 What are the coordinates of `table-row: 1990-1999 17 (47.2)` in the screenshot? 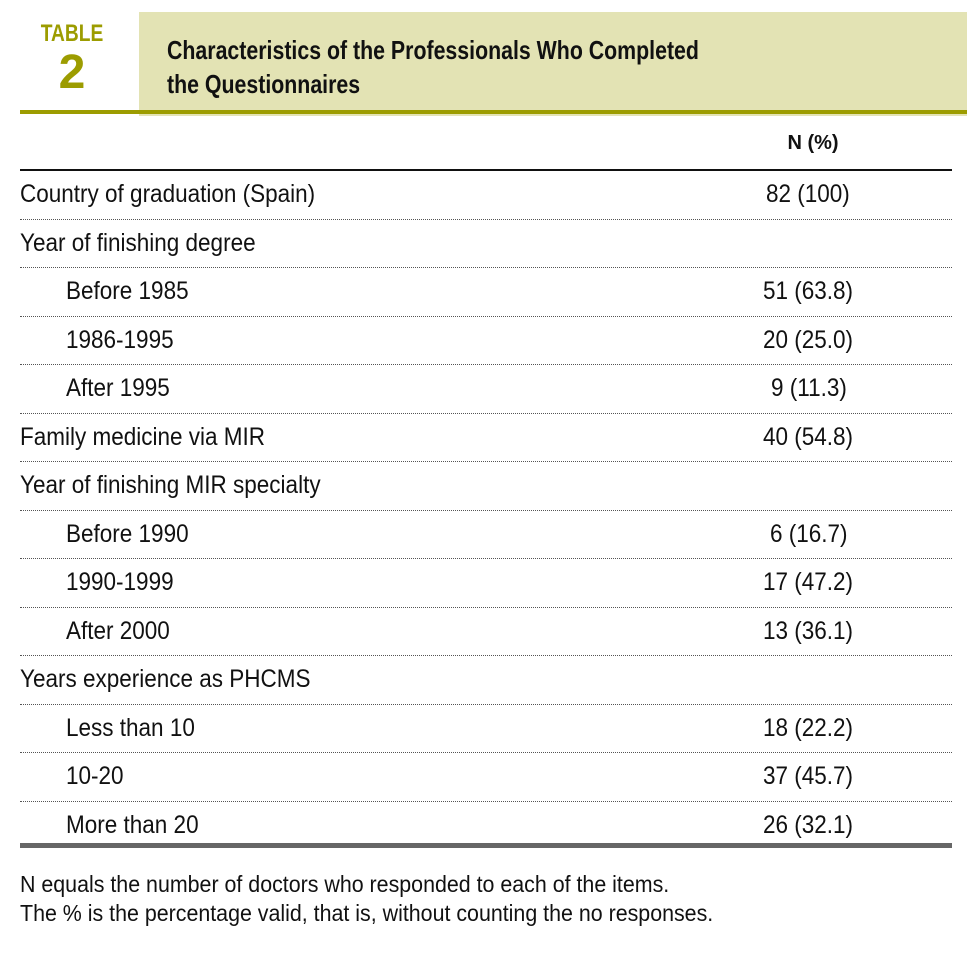 It's located at (486, 583).